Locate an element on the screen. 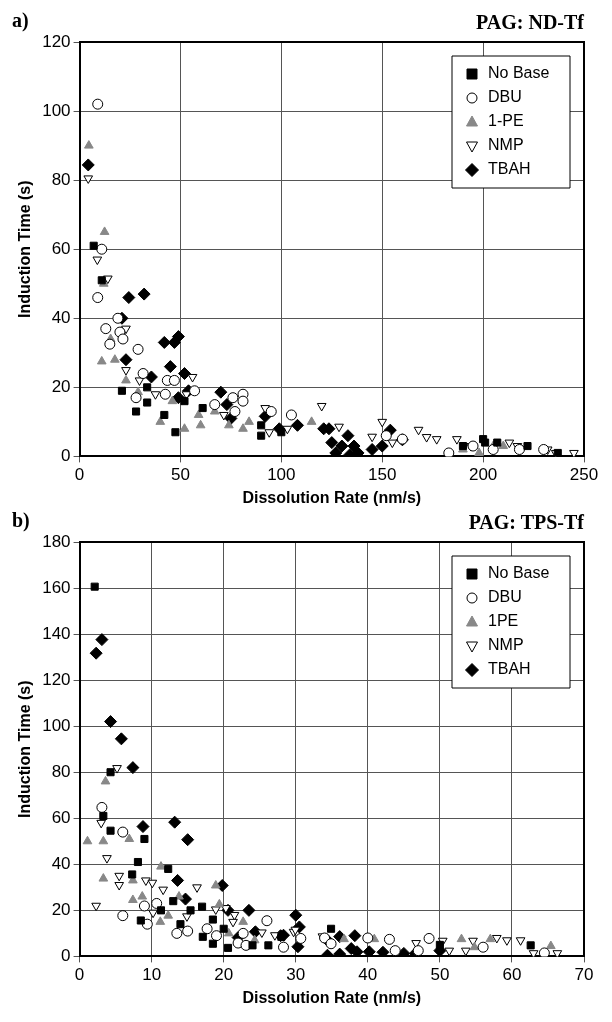 The image size is (612, 1022). x-tick-label: 30 is located at coordinates (296, 975).